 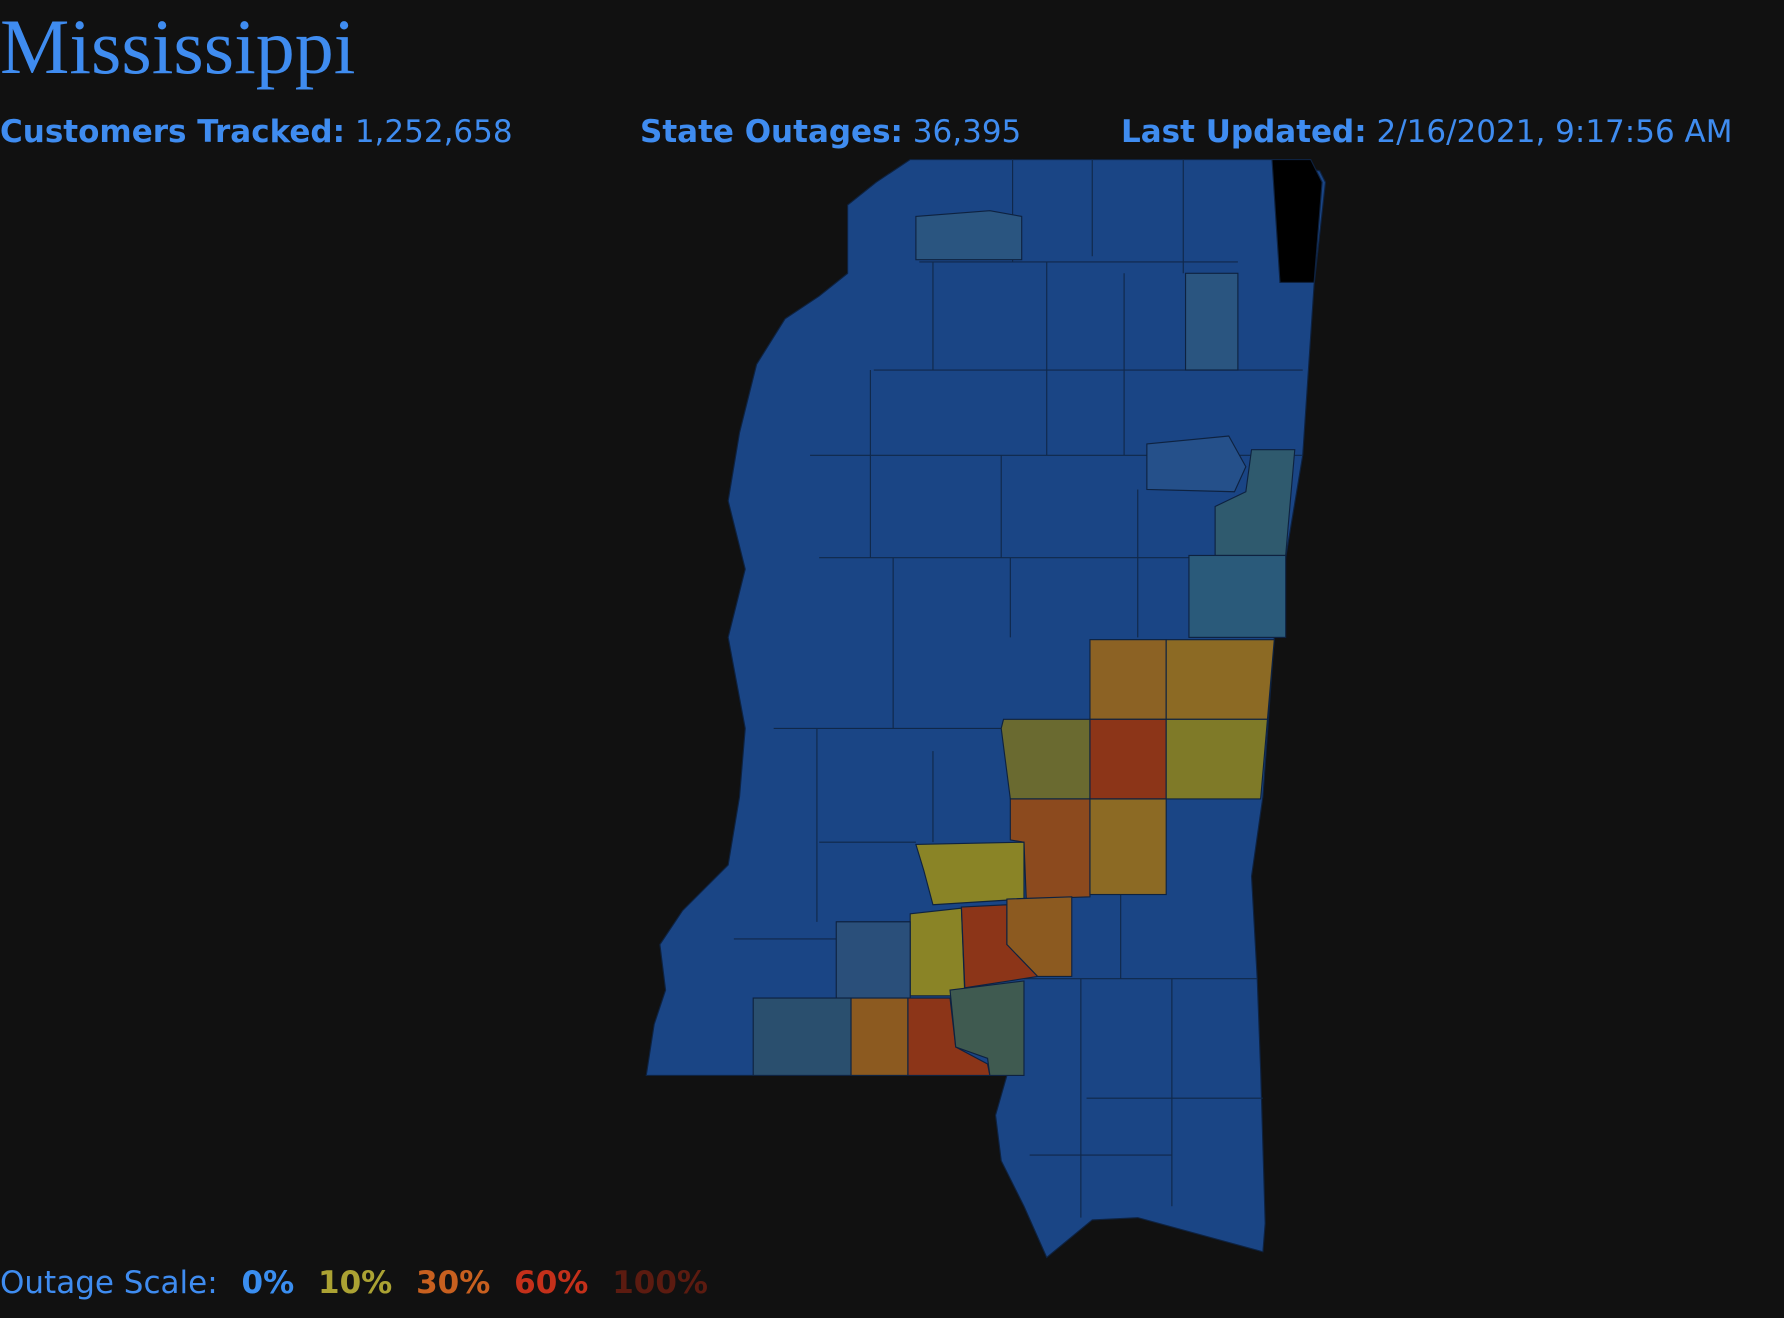 What do you see at coordinates (551, 1283) in the screenshot?
I see `legend-step: 60%` at bounding box center [551, 1283].